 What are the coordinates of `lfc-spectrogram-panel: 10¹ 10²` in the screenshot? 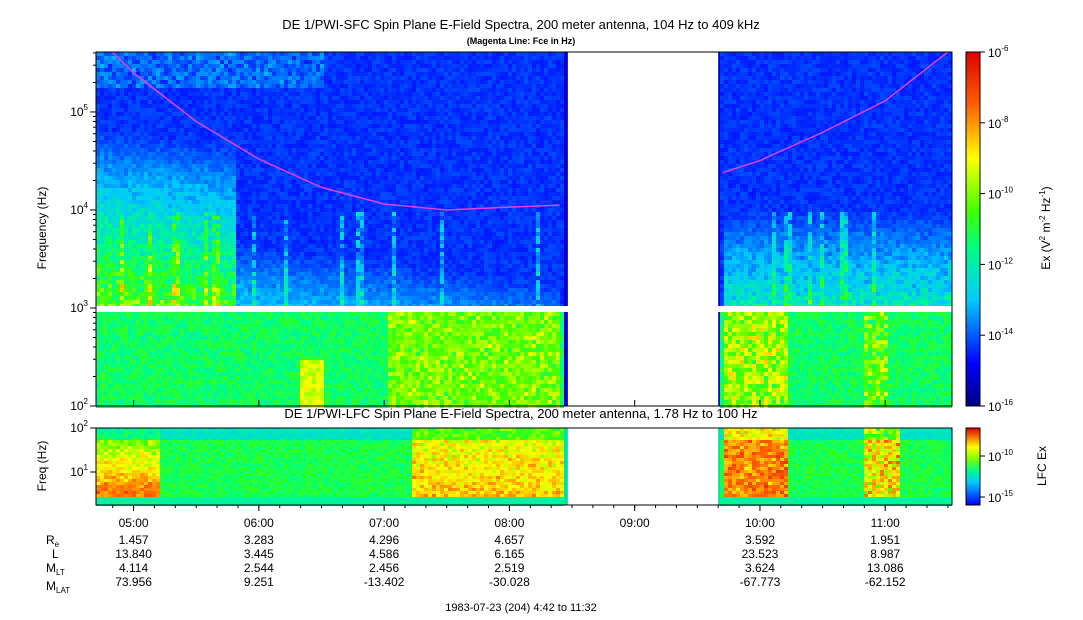 It's located at (511, 462).